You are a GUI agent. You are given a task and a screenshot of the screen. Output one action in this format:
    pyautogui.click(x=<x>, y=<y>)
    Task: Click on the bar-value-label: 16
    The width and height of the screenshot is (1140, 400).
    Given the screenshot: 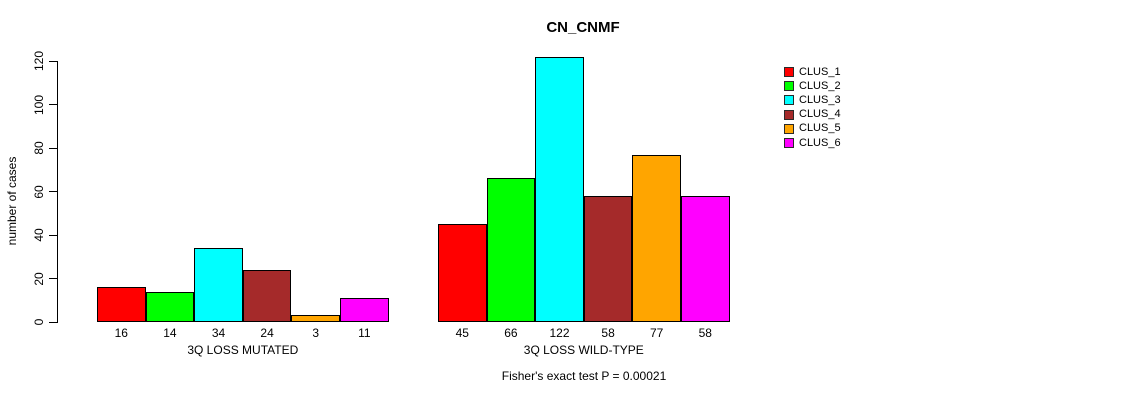 What is the action you would take?
    pyautogui.click(x=121, y=333)
    